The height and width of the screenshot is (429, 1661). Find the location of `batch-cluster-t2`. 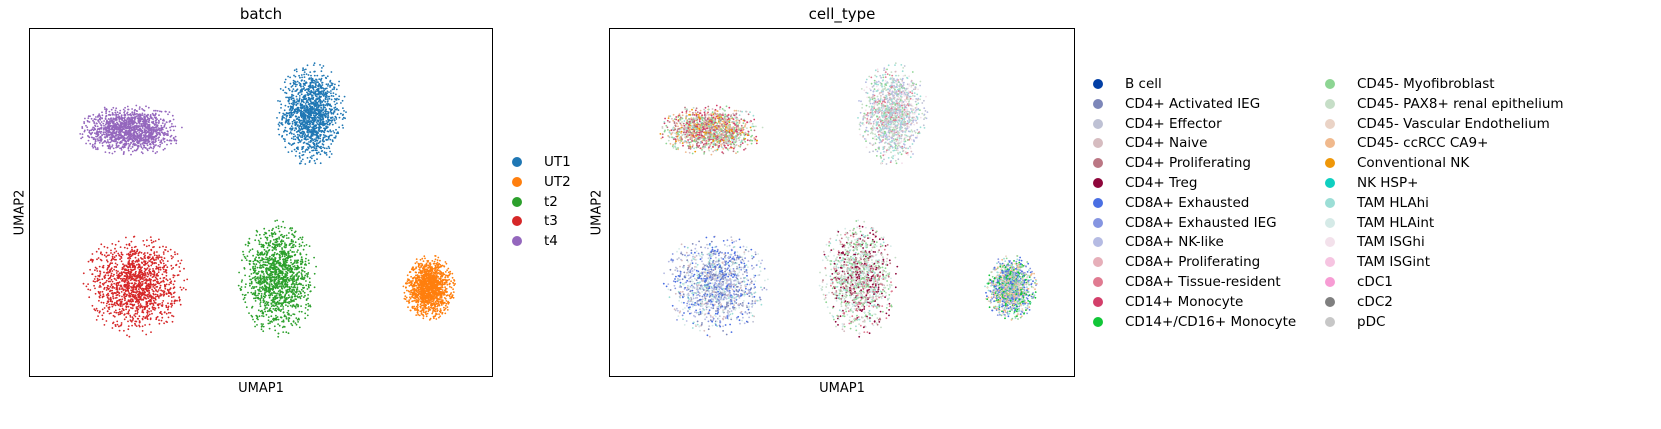

batch-cluster-t2 is located at coordinates (277, 278).